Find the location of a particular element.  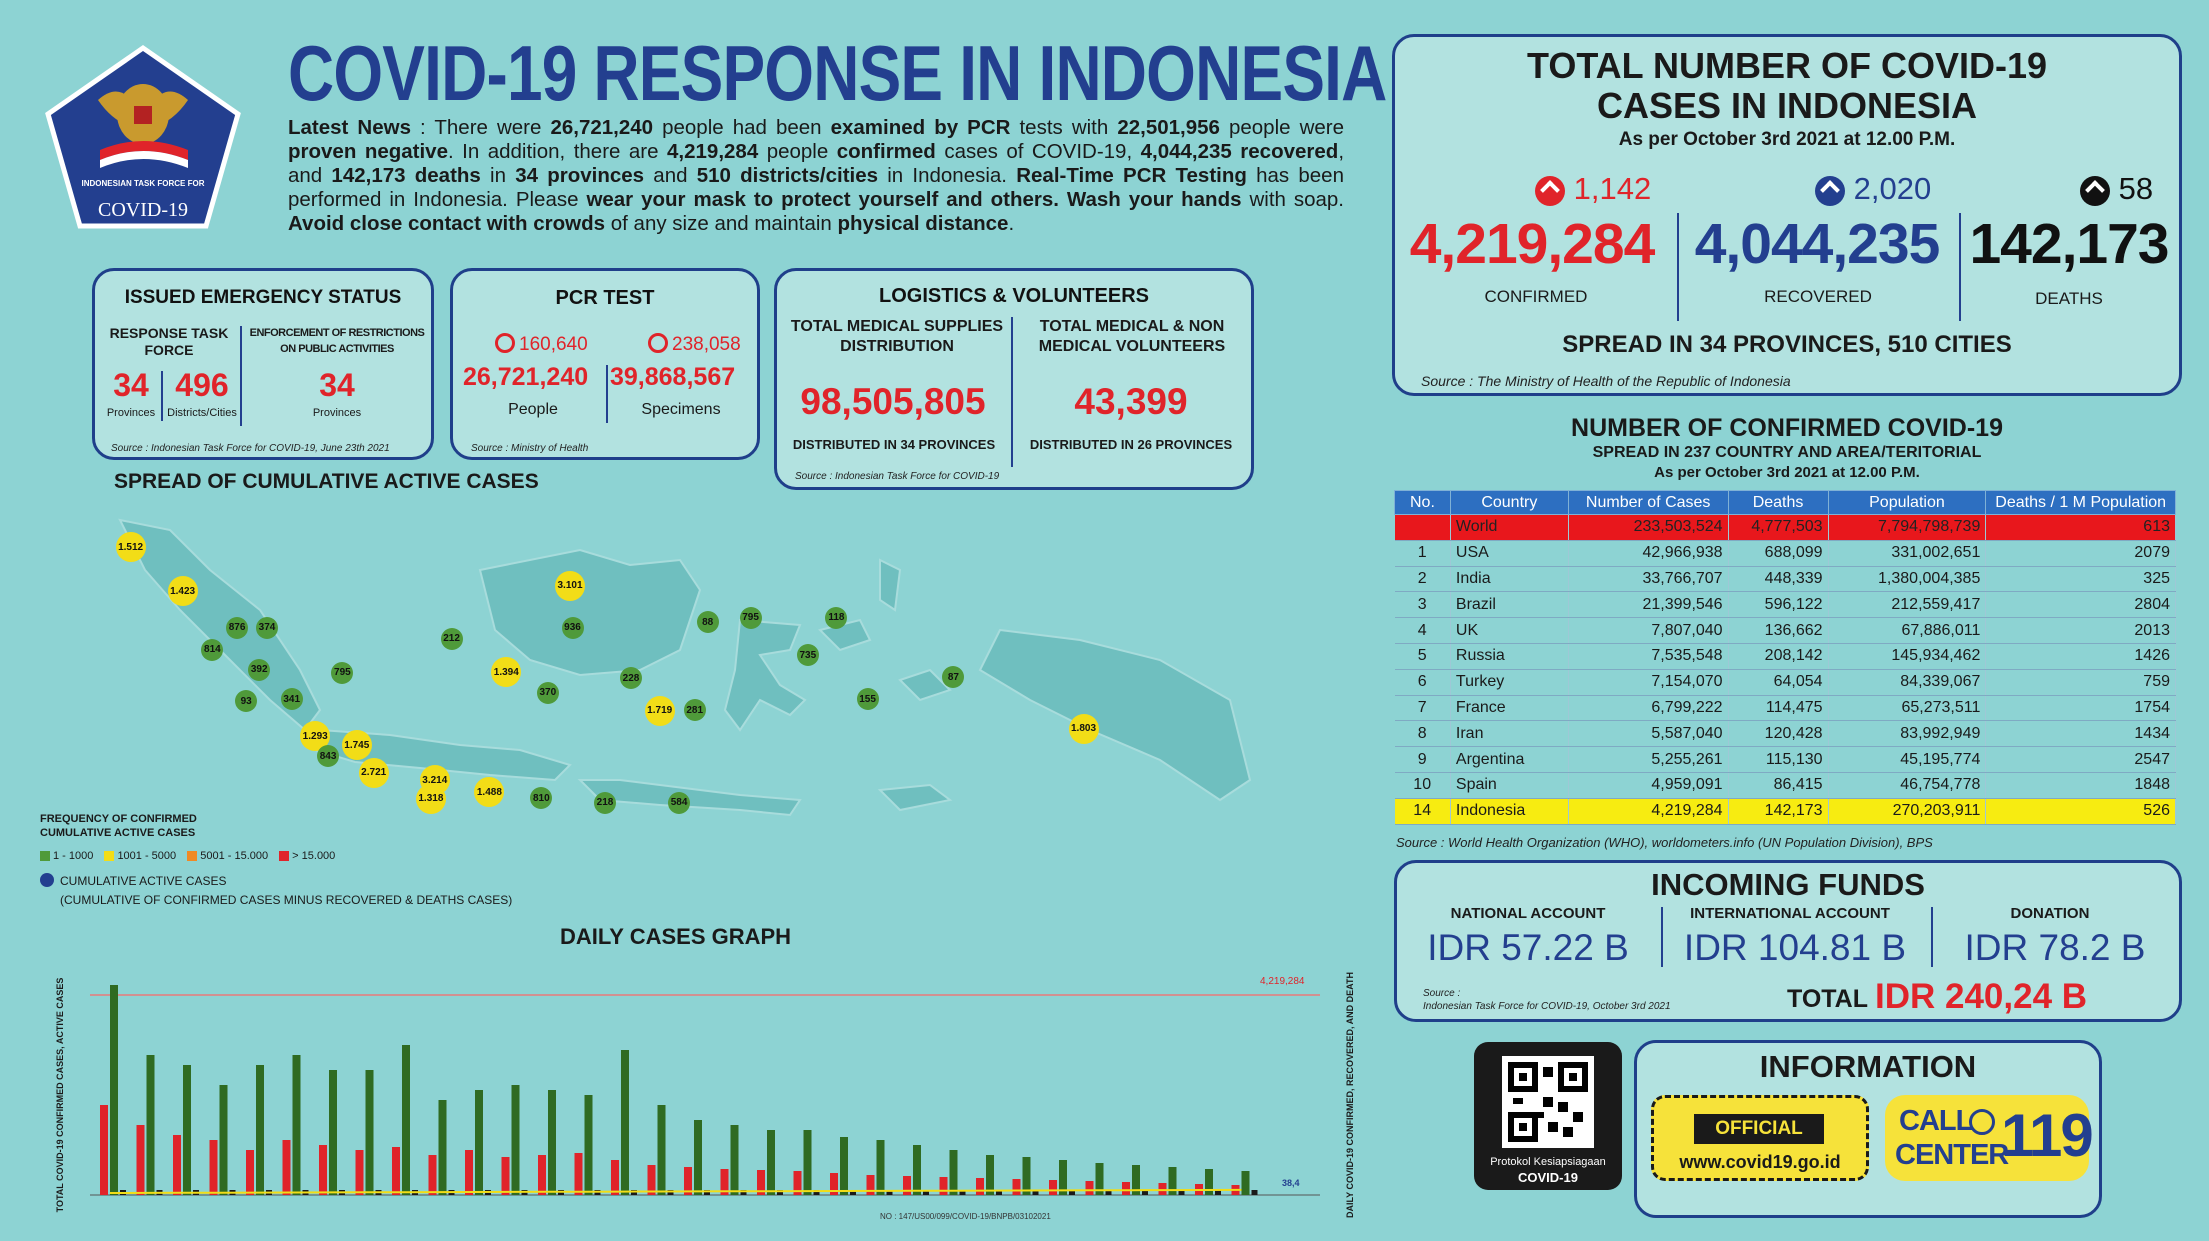

districts-count: 496 is located at coordinates (202, 385).